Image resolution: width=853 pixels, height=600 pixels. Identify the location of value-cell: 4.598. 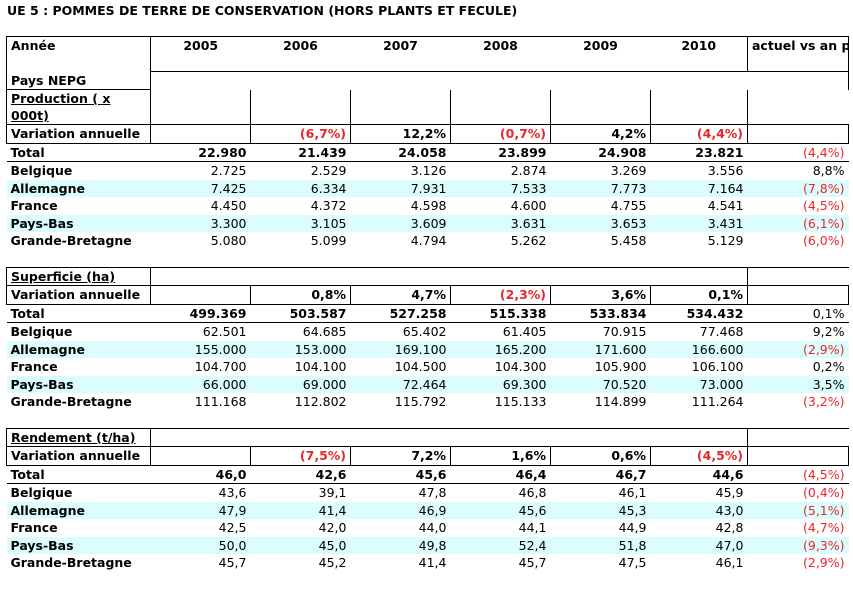
(428, 206).